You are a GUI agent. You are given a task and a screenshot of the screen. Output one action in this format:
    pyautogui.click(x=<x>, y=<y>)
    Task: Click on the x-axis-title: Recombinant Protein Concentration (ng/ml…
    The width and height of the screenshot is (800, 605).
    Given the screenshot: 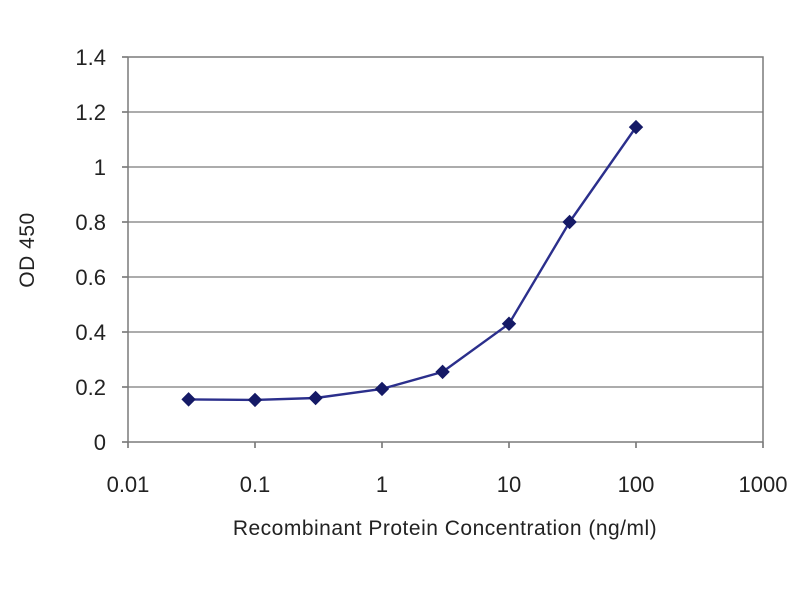 What is the action you would take?
    pyautogui.click(x=445, y=528)
    